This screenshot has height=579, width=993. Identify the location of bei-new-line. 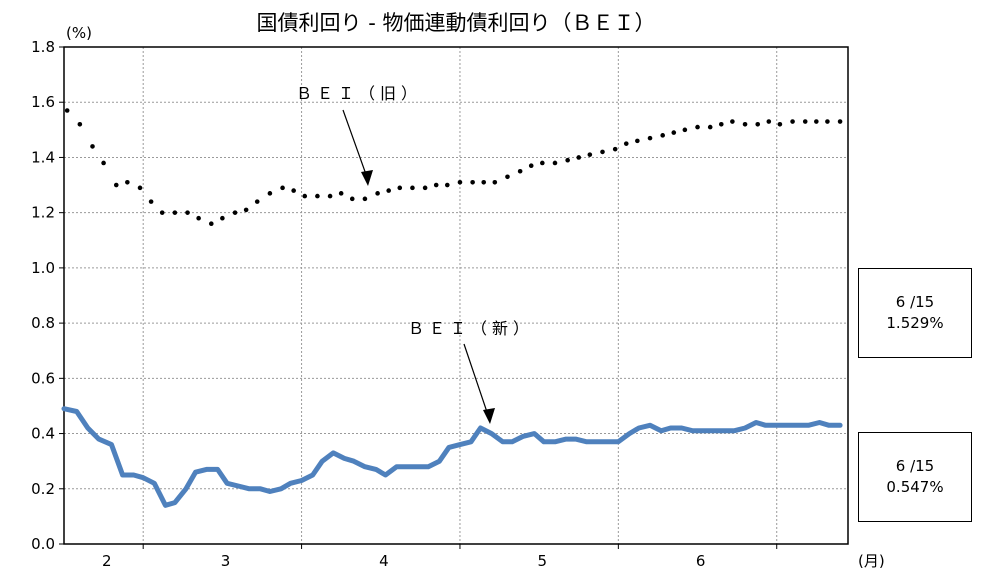
(452, 457).